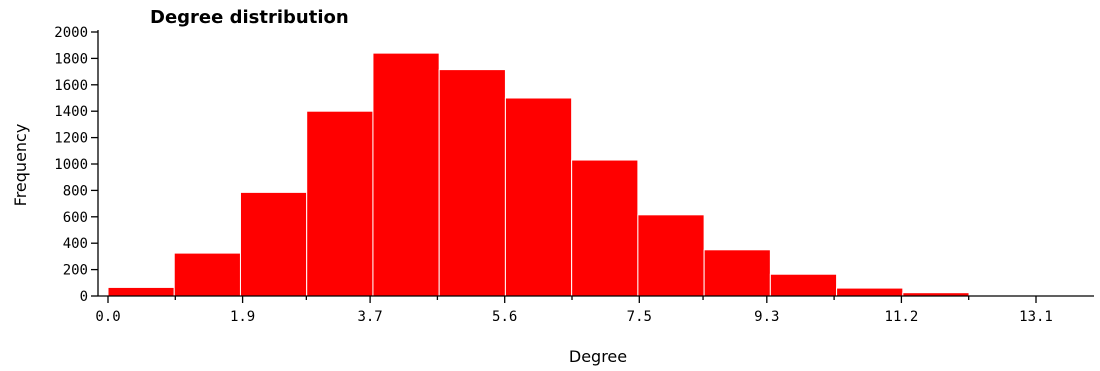 This screenshot has width=1100, height=371. What do you see at coordinates (766, 317) in the screenshot?
I see `x-tick-label: 9.3` at bounding box center [766, 317].